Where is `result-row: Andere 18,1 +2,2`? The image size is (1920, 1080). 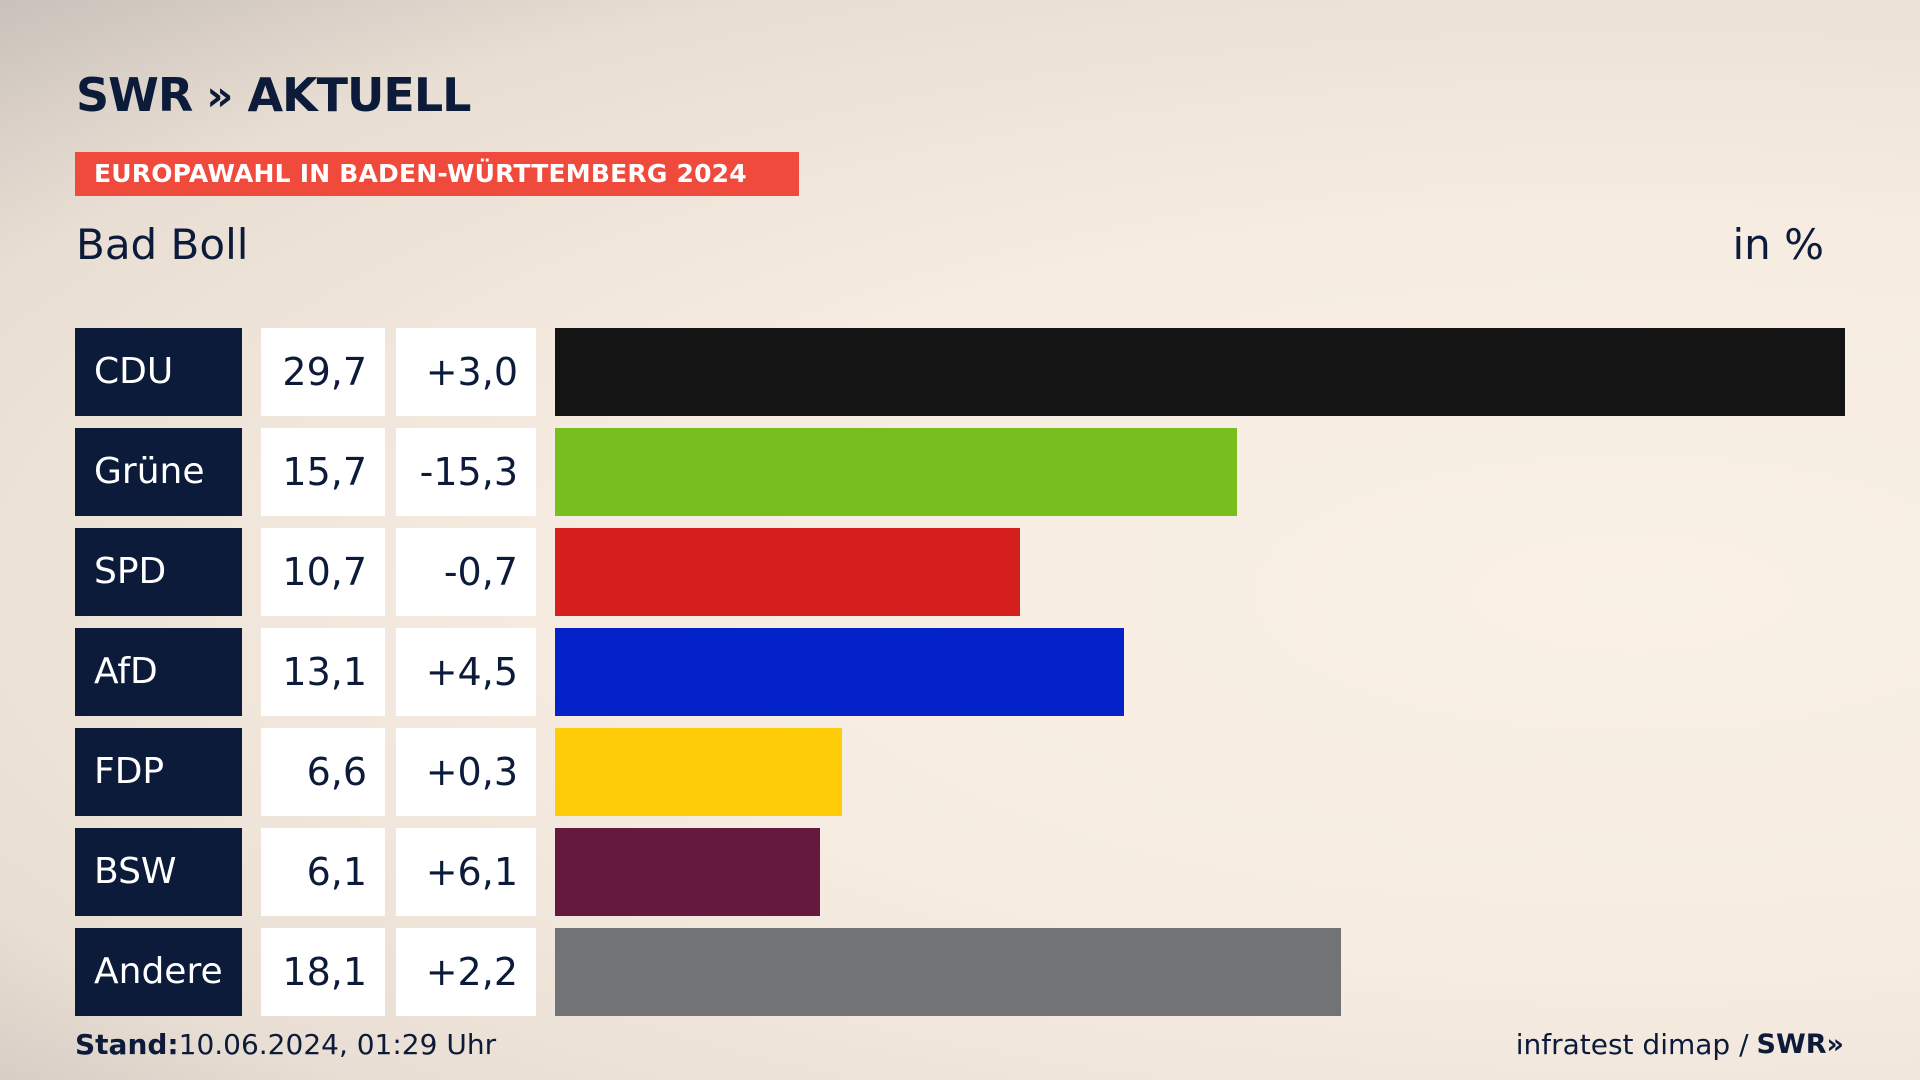 result-row: Andere 18,1 +2,2 is located at coordinates (960, 972).